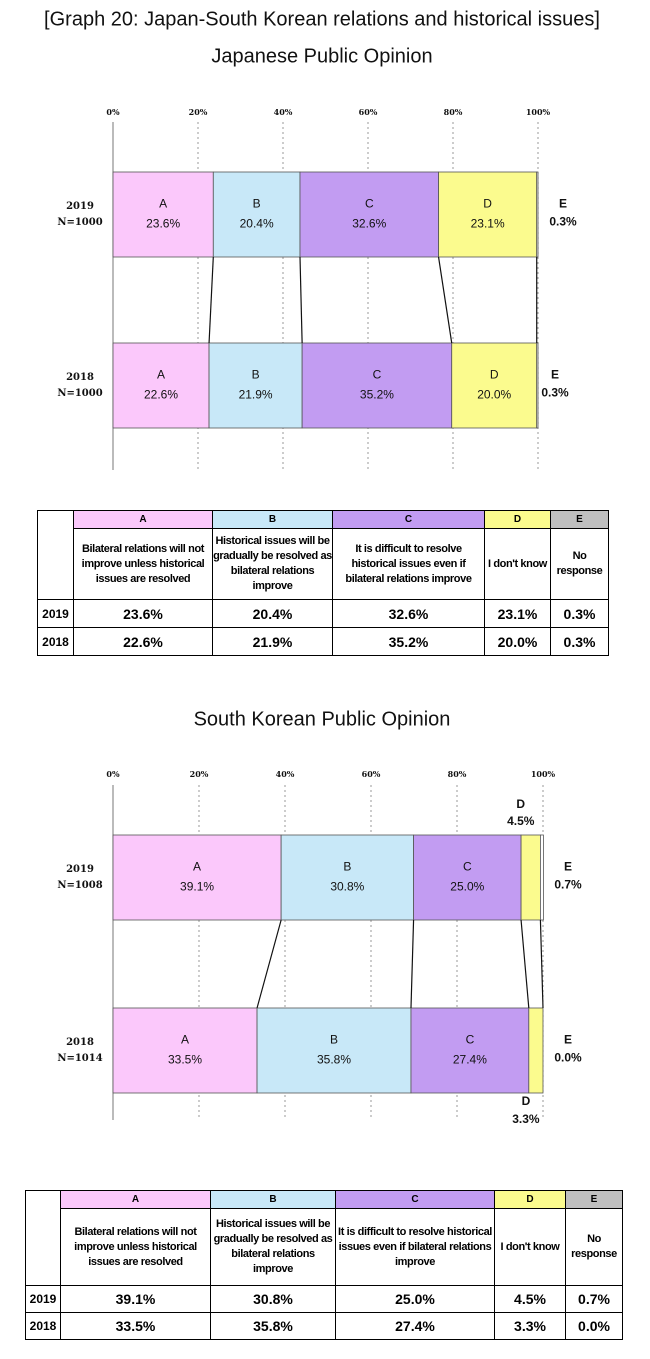 This screenshot has width=650, height=1359. I want to click on cell: 4.5%, so click(530, 1299).